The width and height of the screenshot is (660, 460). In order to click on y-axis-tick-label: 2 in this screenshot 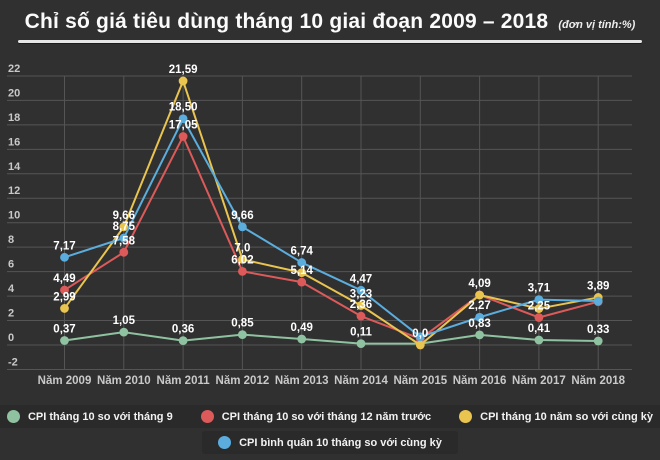, I will do `click(11, 314)`.